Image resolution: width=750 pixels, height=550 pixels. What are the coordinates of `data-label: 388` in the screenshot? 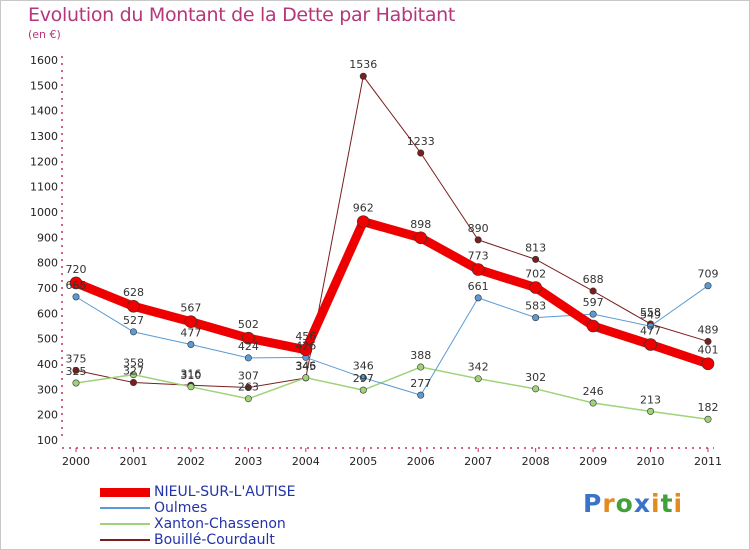 It's located at (420, 355).